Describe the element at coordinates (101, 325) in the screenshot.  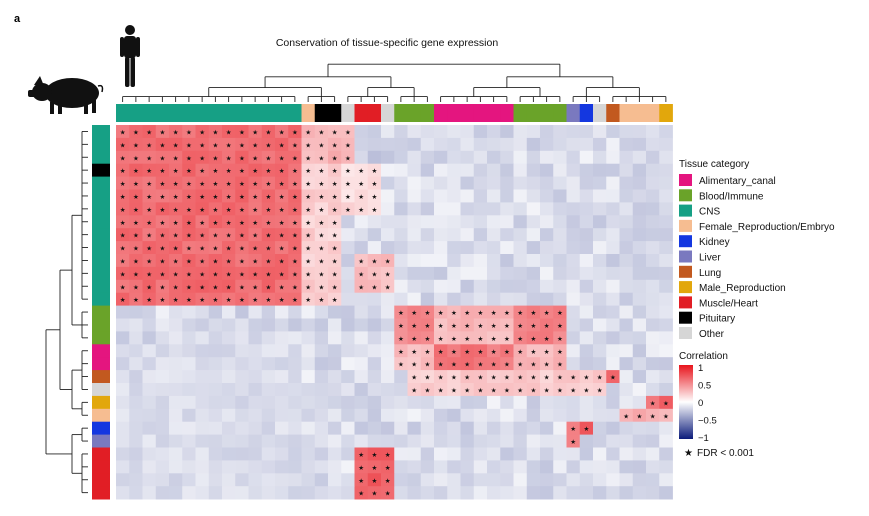
I see `row-category-swatch` at that location.